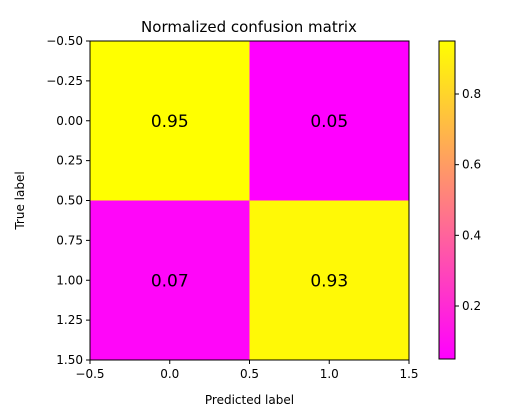 This screenshot has height=418, width=518. I want to click on y-axis: −0.50 −0.25 0.00 0.25 0.50 0.75 1.00 1.25 1.50, so click(68, 200).